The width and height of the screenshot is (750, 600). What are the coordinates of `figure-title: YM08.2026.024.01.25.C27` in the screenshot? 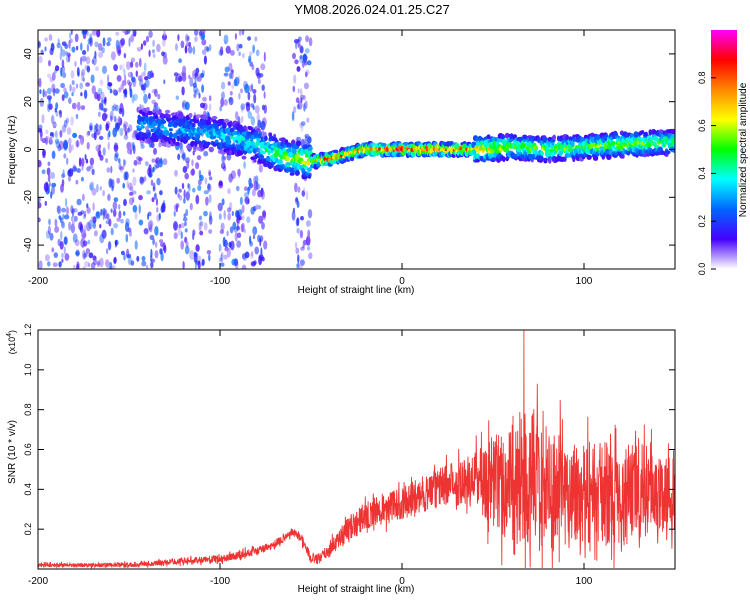 It's located at (371, 9).